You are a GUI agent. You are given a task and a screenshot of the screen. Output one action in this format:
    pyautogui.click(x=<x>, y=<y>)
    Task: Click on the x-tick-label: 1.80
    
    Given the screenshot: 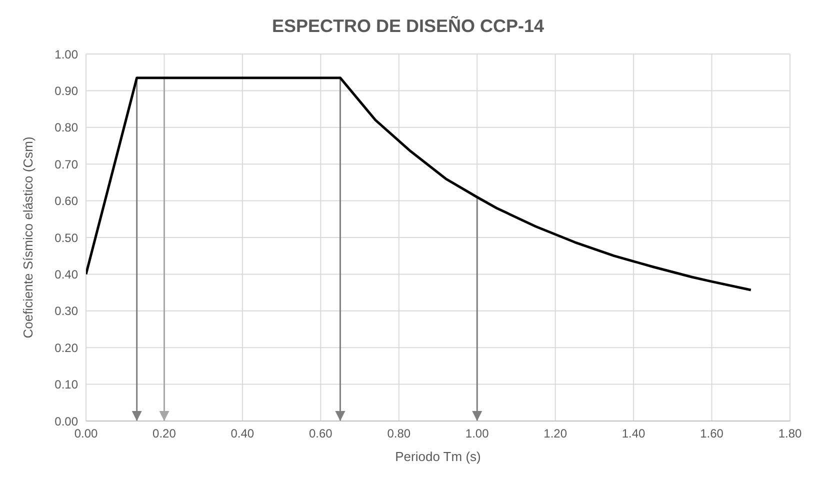 What is the action you would take?
    pyautogui.click(x=790, y=433)
    